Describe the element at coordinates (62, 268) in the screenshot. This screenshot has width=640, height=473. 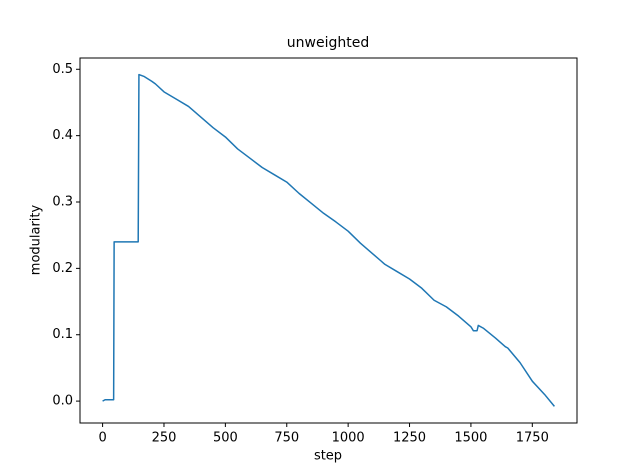
I see `y-tick-label: 0.2` at that location.